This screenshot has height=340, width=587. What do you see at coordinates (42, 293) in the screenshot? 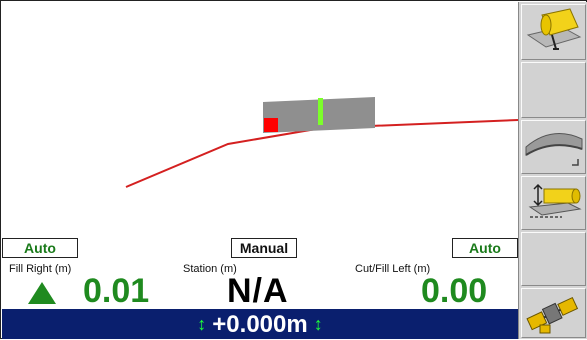
I see `up-arrow-icon` at bounding box center [42, 293].